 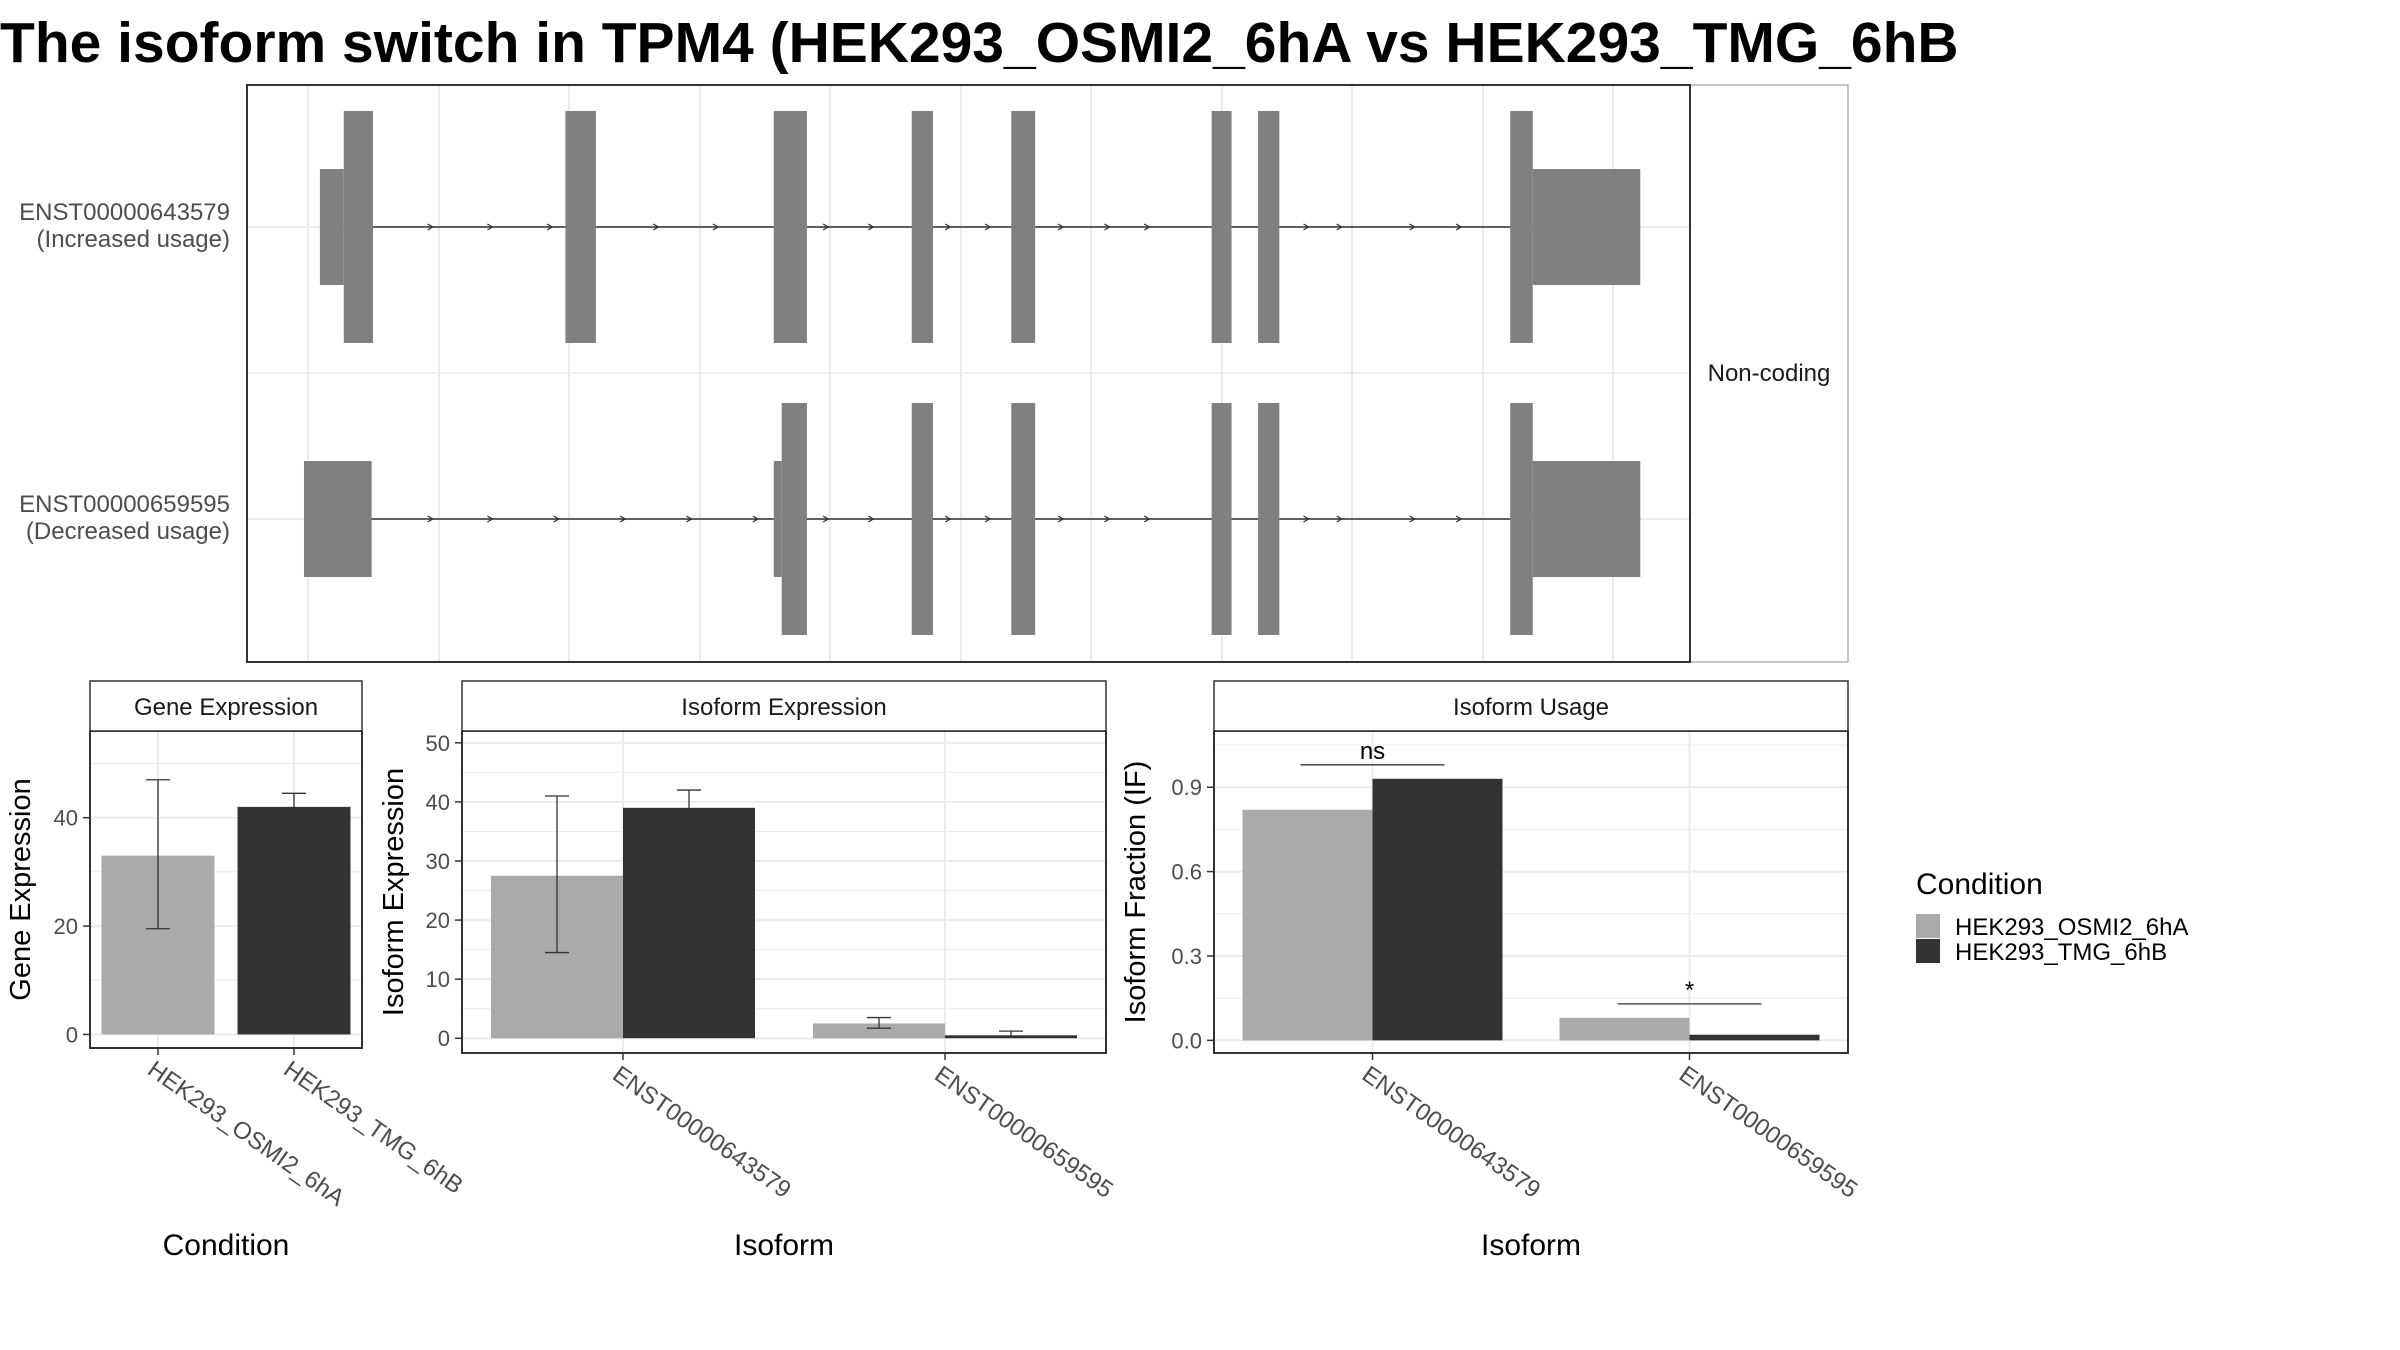 I want to click on significance-label: ns, so click(x=1372, y=751).